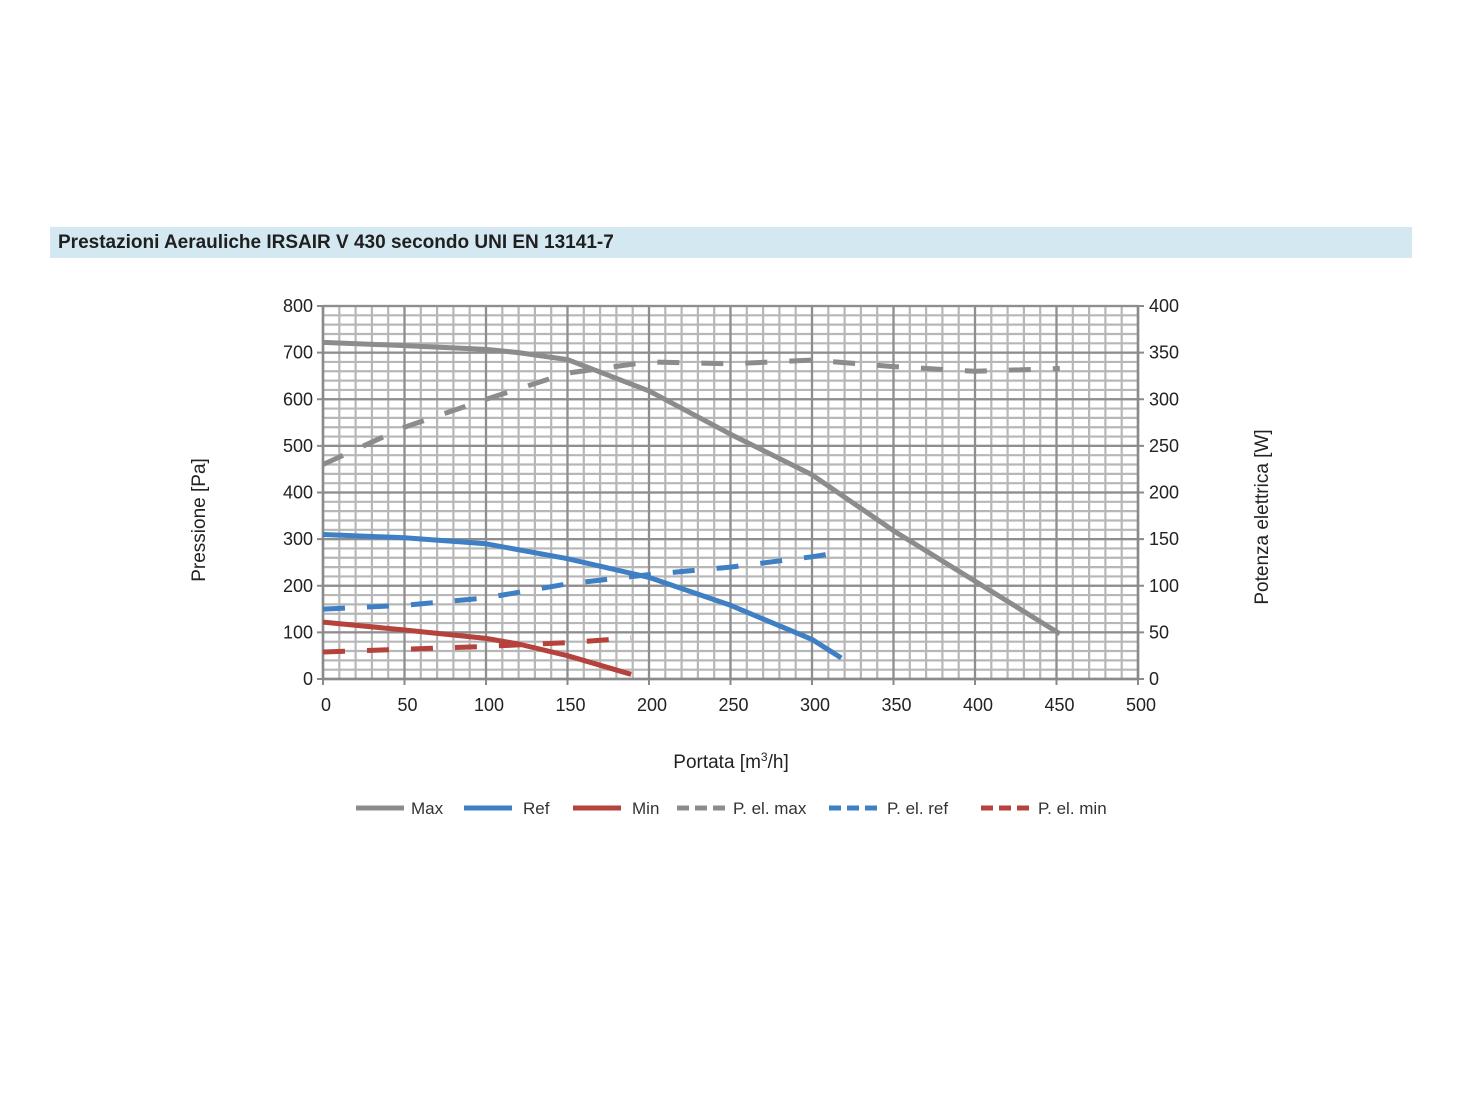 This screenshot has width=1462, height=1097. I want to click on series-line-min, so click(477, 648).